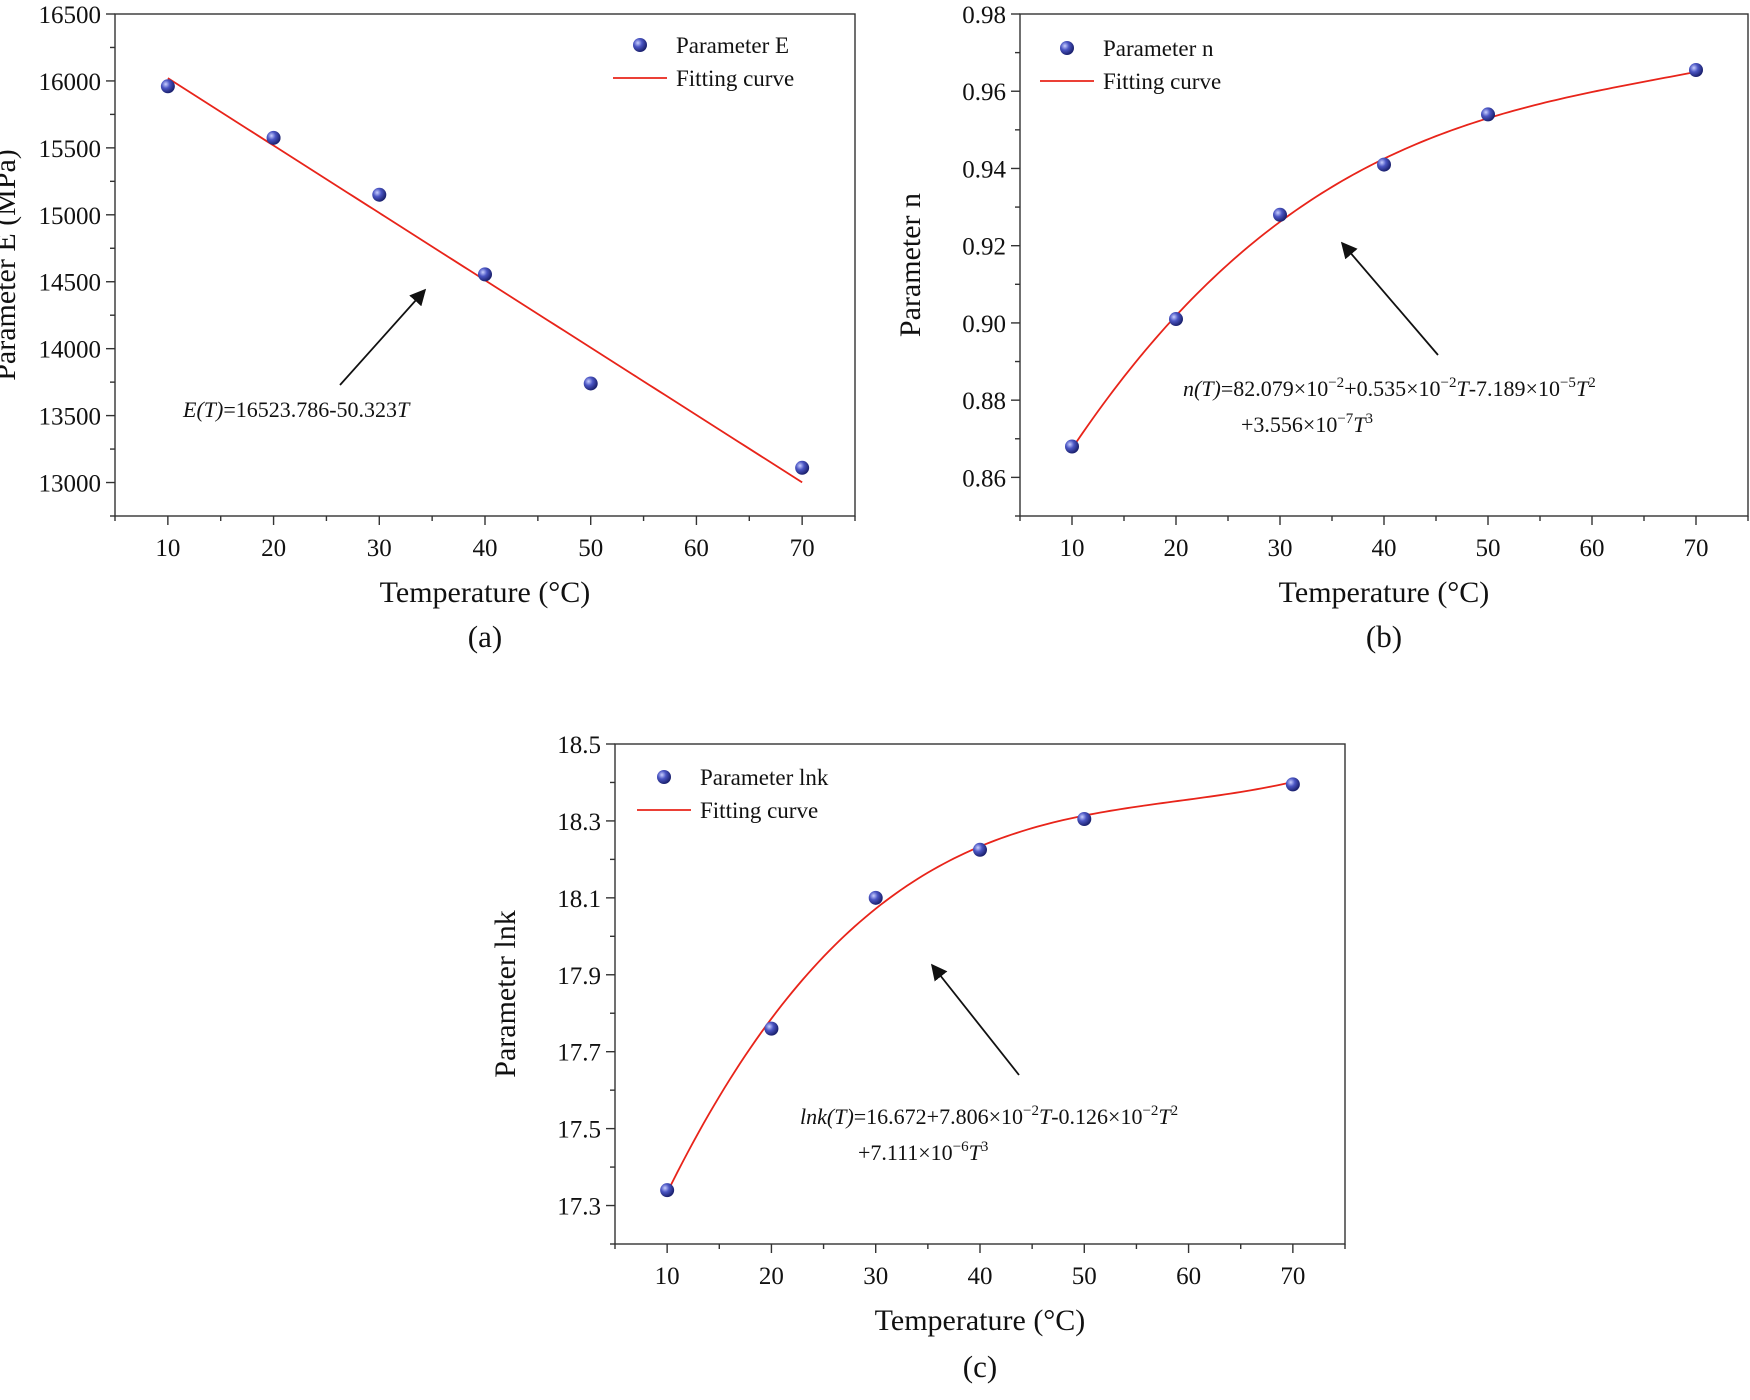 This screenshot has width=1750, height=1400. I want to click on legend-label-points: Parameter lnk, so click(764, 777).